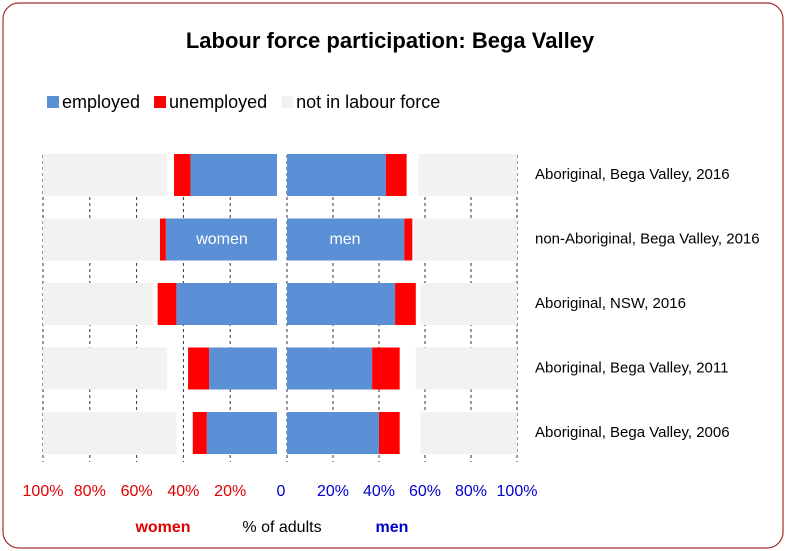  I want to click on category-label: Aboriginal, NSW, 2016, so click(610, 303).